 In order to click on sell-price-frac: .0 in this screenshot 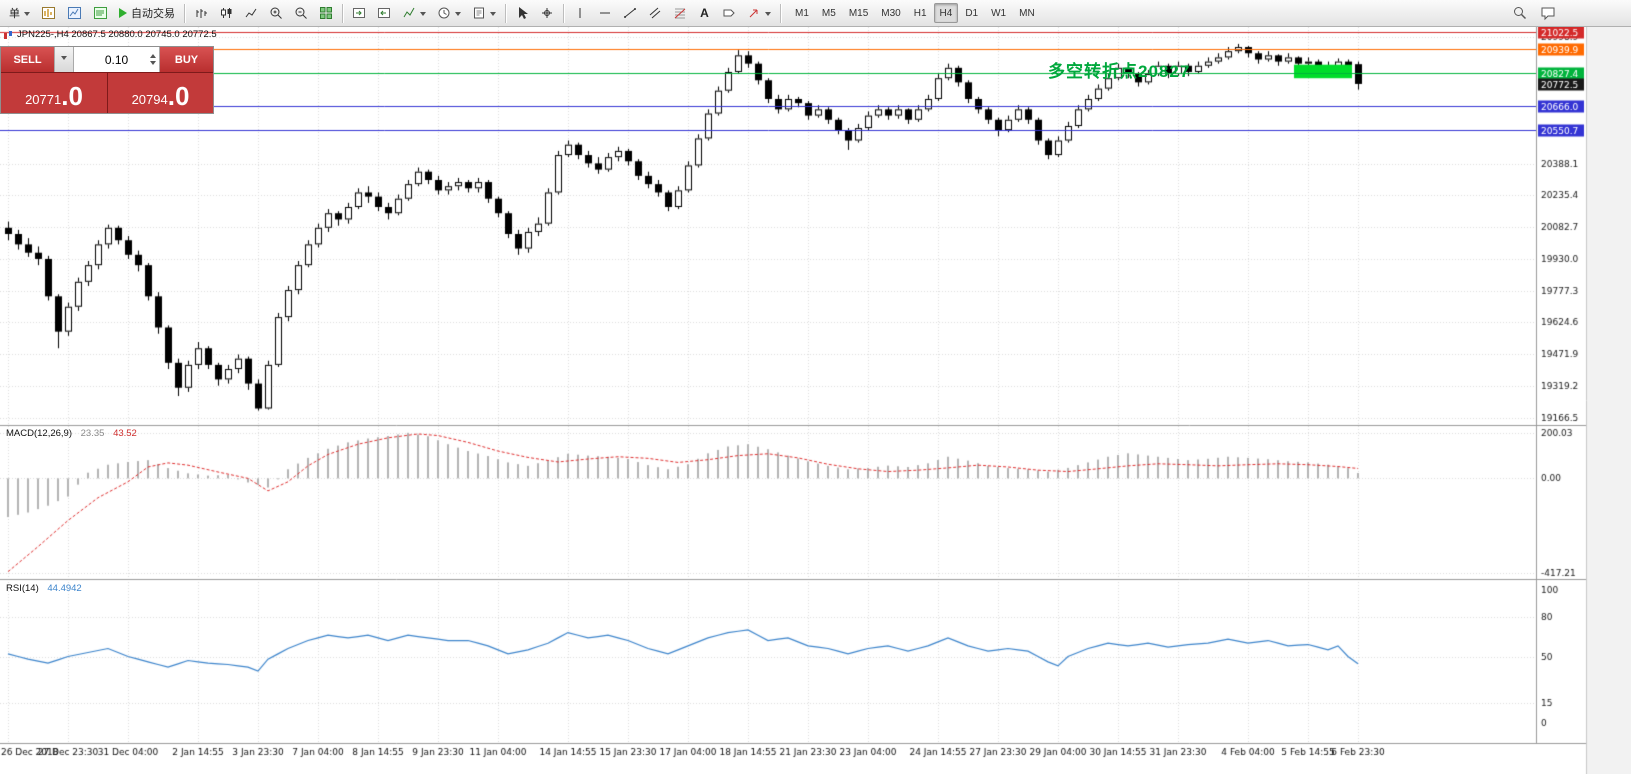, I will do `click(72, 96)`.